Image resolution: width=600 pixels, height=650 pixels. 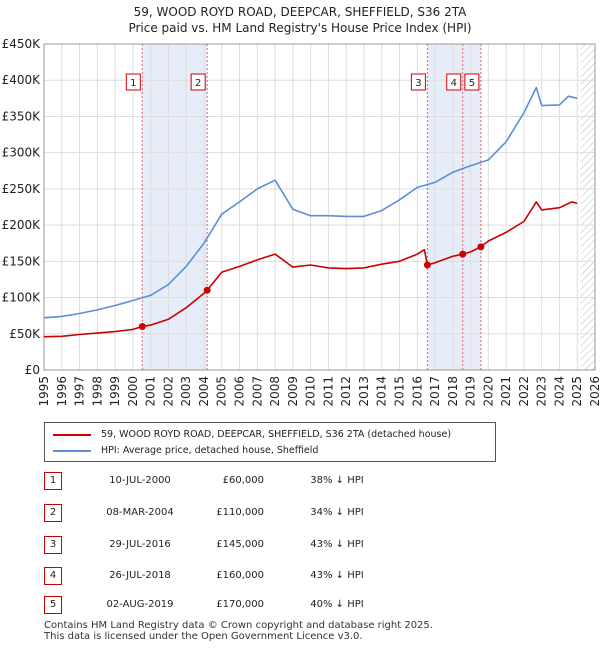 What do you see at coordinates (524, 391) in the screenshot?
I see `x-tick-label: 2022` at bounding box center [524, 391].